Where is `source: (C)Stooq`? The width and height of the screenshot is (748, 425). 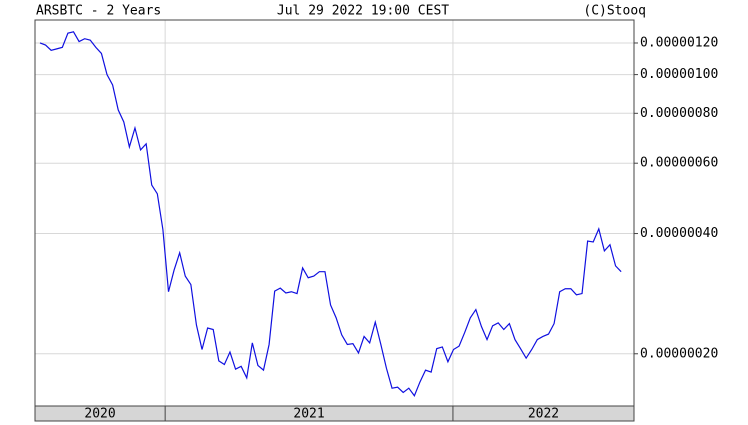 source: (C)Stooq is located at coordinates (614, 11).